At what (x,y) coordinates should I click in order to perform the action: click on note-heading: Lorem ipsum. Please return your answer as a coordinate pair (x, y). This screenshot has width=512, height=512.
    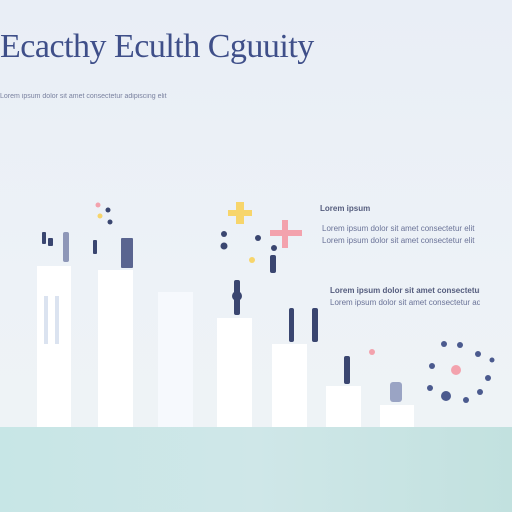
    Looking at the image, I should click on (345, 208).